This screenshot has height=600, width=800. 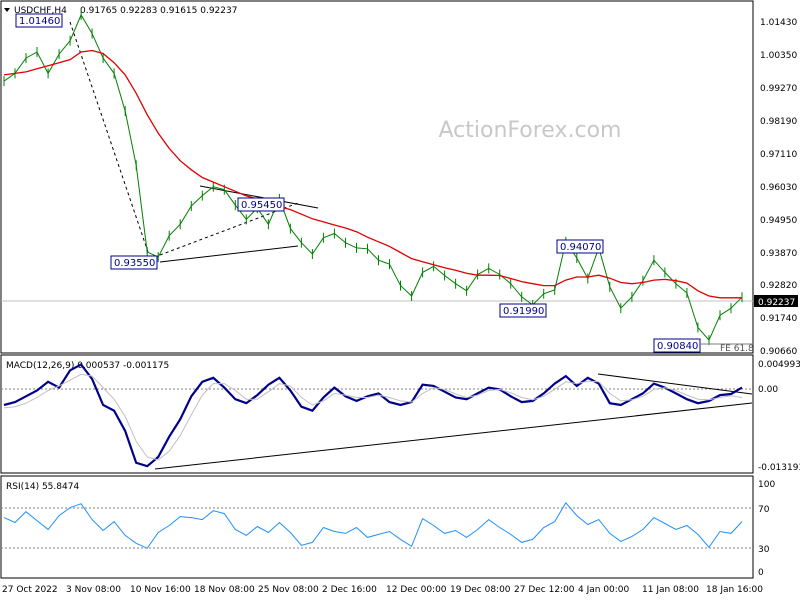 I want to click on x-tick-label: 11 Jan 08:00, so click(x=670, y=590).